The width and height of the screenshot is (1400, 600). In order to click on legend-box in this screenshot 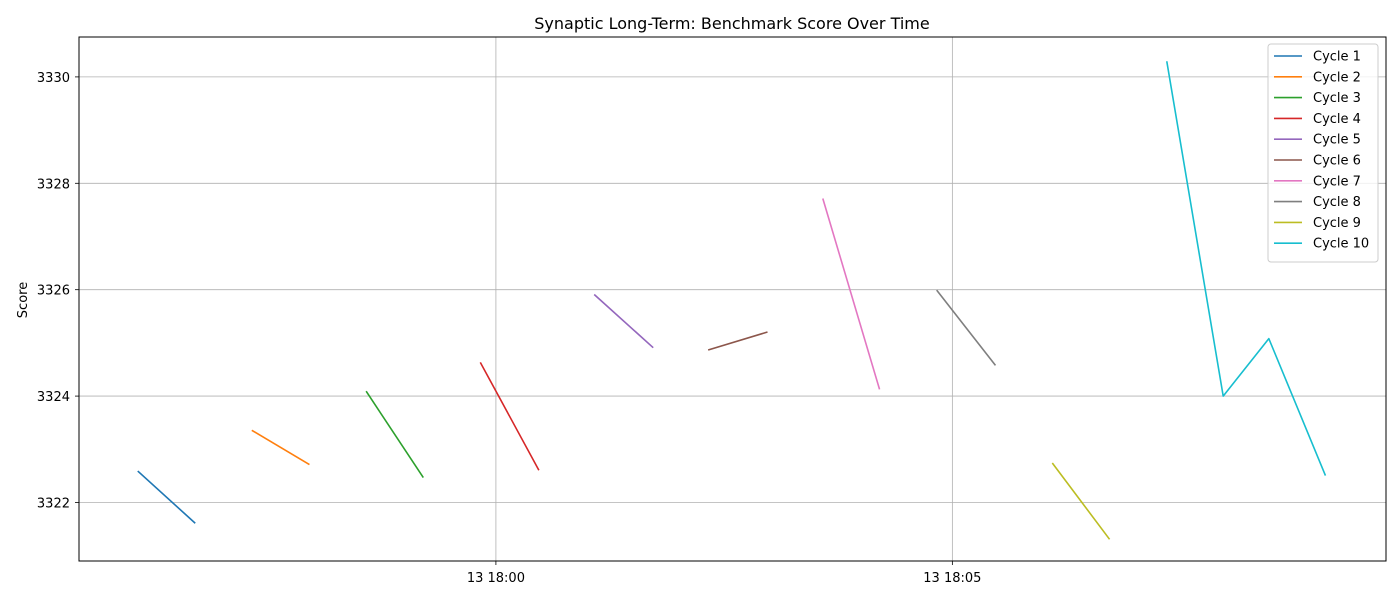, I will do `click(1323, 153)`.